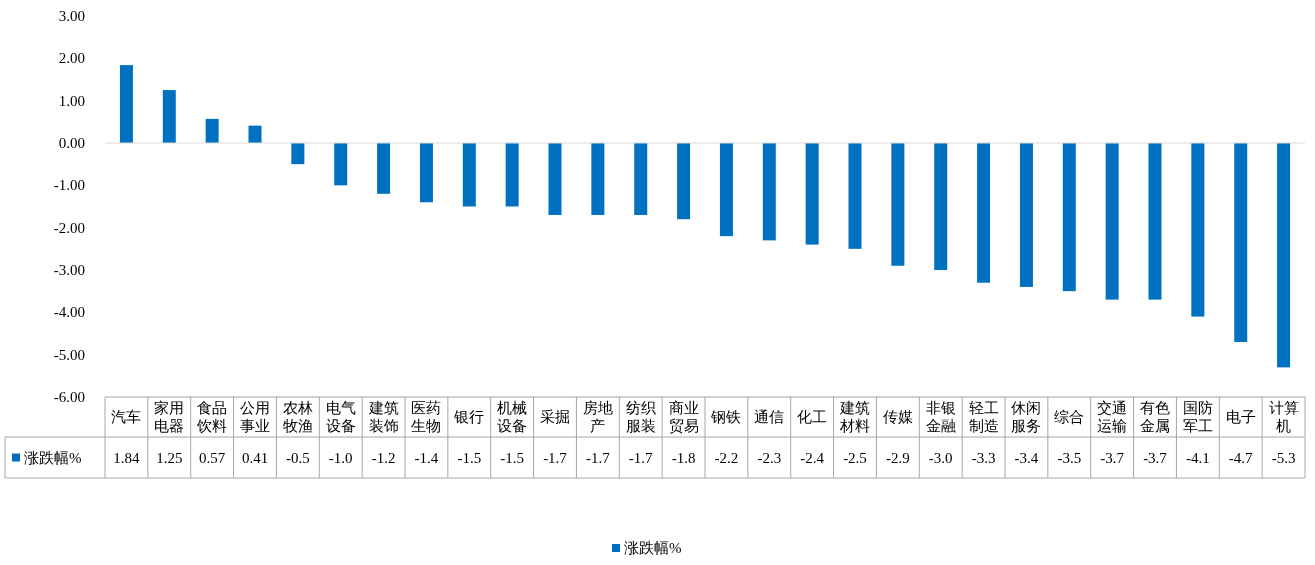 Image resolution: width=1315 pixels, height=565 pixels. Describe the element at coordinates (212, 417) in the screenshot. I see `x-tick-label: 食品饮料` at that location.